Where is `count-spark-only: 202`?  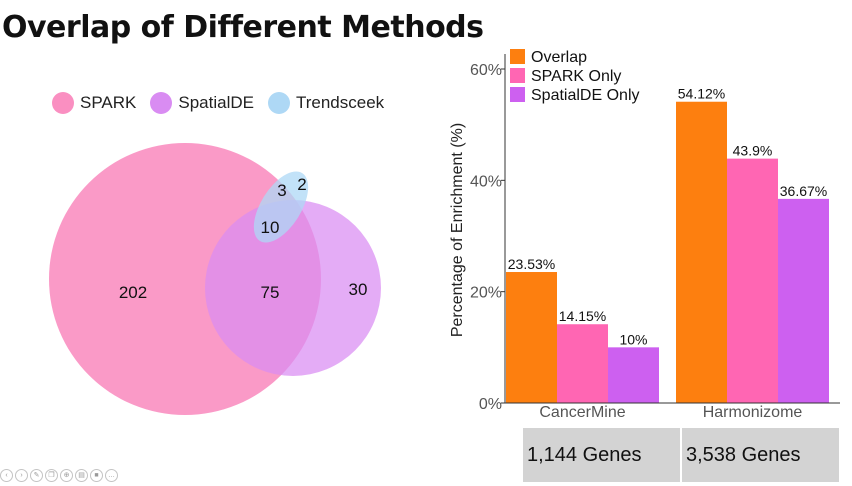 count-spark-only: 202 is located at coordinates (133, 292).